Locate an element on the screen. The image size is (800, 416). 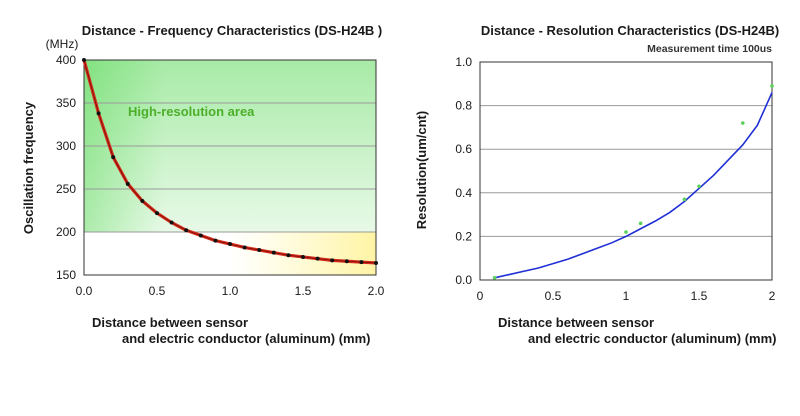
y-tick-label: 0.8 is located at coordinates (463, 106).